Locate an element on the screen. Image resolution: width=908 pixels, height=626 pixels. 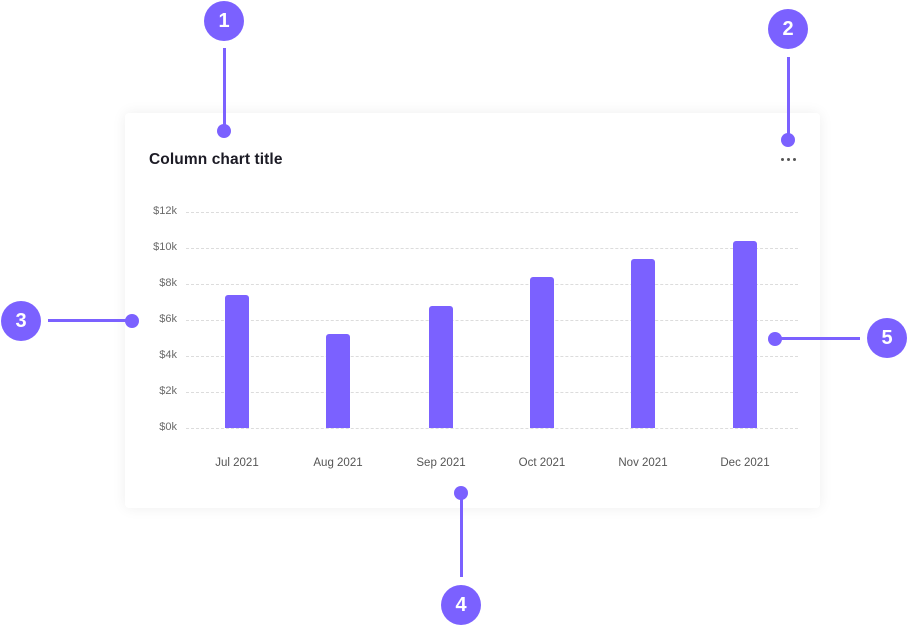
annotation-marker-5: 5 is located at coordinates (887, 338).